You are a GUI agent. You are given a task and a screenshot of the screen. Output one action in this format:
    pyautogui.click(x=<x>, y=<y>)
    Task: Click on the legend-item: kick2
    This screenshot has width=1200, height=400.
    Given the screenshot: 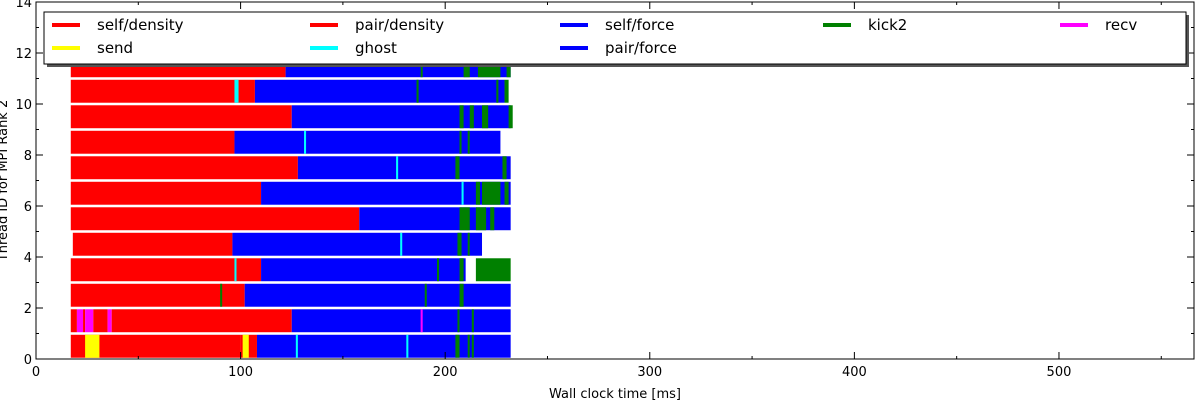 What is the action you would take?
    pyautogui.click(x=865, y=25)
    